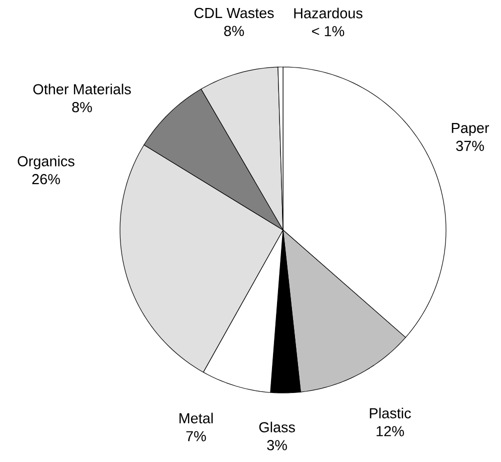 This screenshot has height=462, width=501. I want to click on slice-label: Metal, so click(196, 418).